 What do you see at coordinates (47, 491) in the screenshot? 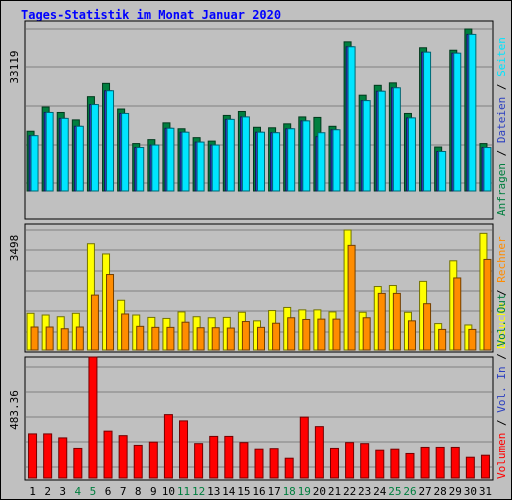
I see `x-tick-label-day-2: 2` at bounding box center [47, 491].